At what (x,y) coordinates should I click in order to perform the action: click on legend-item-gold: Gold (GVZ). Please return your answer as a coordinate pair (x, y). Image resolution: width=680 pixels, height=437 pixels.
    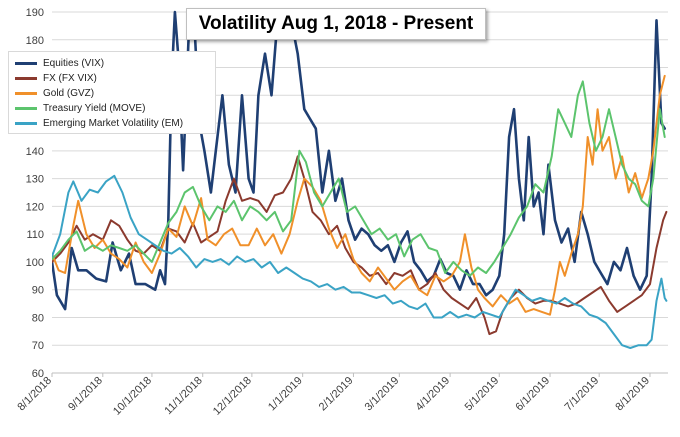
    Looking at the image, I should click on (112, 93).